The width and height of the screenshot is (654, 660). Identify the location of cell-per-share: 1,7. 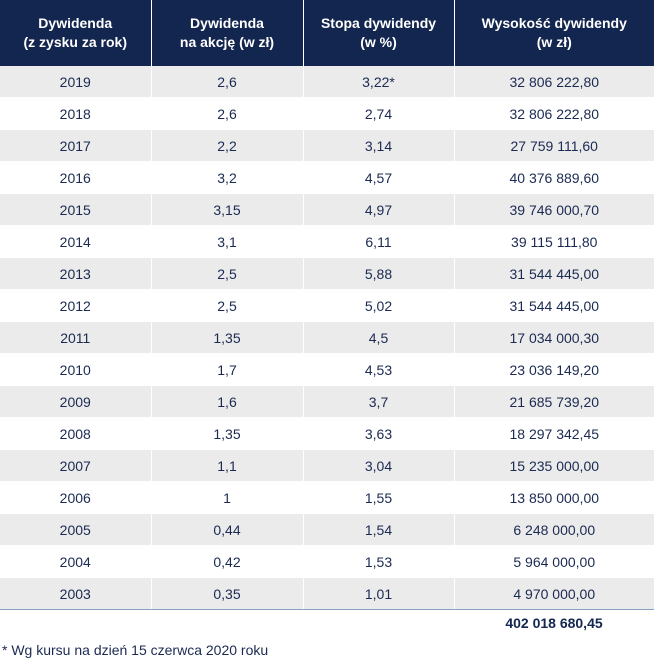
(227, 369).